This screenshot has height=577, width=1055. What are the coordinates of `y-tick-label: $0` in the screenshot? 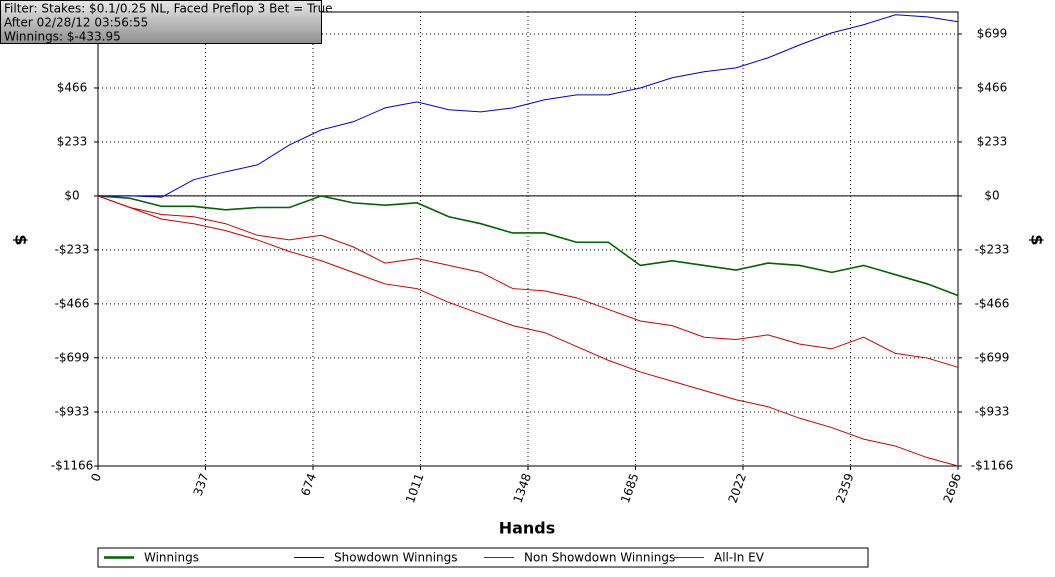 It's located at (71, 195).